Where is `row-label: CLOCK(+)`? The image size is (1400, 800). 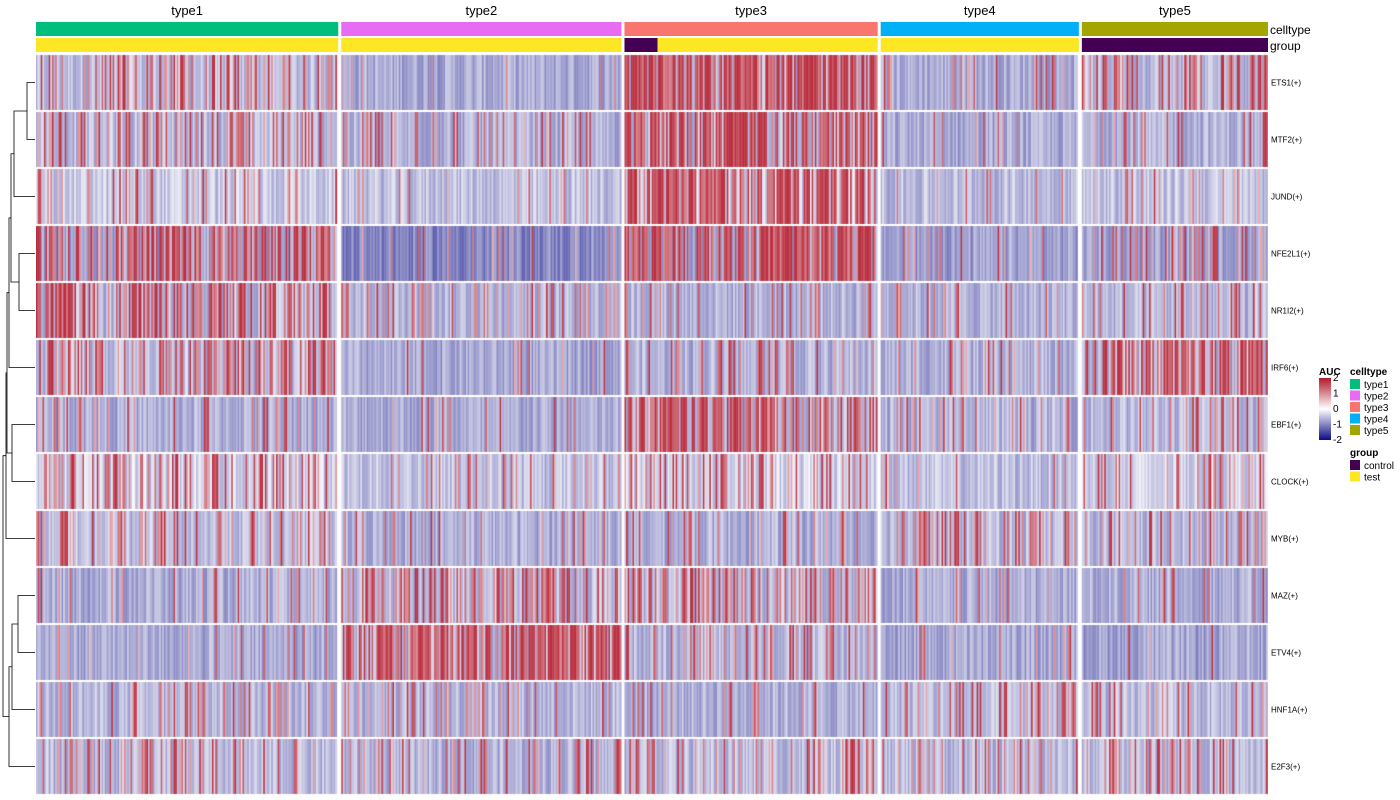 row-label: CLOCK(+) is located at coordinates (1290, 482).